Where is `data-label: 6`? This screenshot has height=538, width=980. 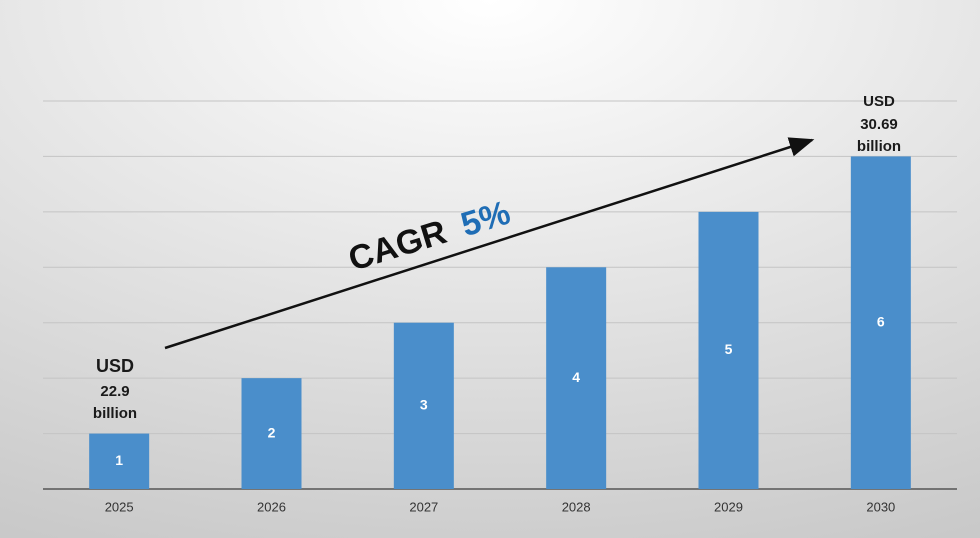
data-label: 6 is located at coordinates (881, 321).